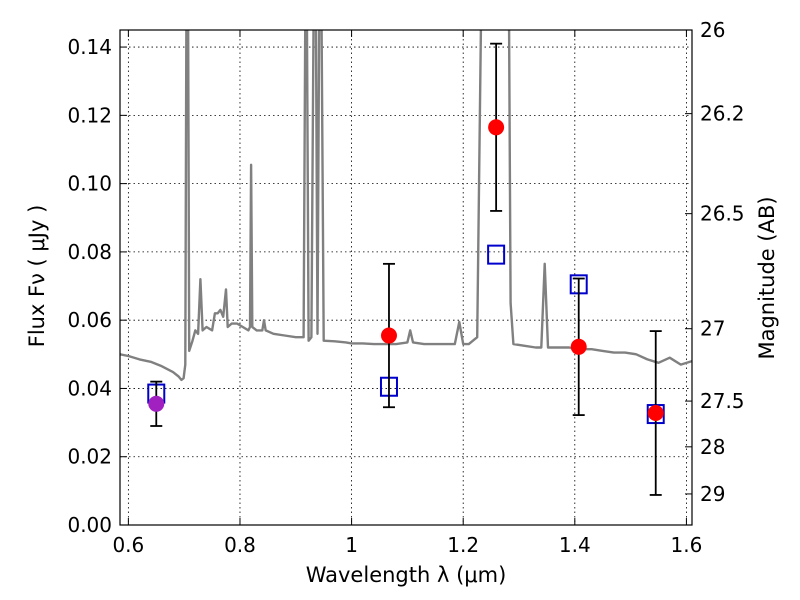  Describe the element at coordinates (89, 252) in the screenshot. I see `y-tick-label: 0.08` at that location.